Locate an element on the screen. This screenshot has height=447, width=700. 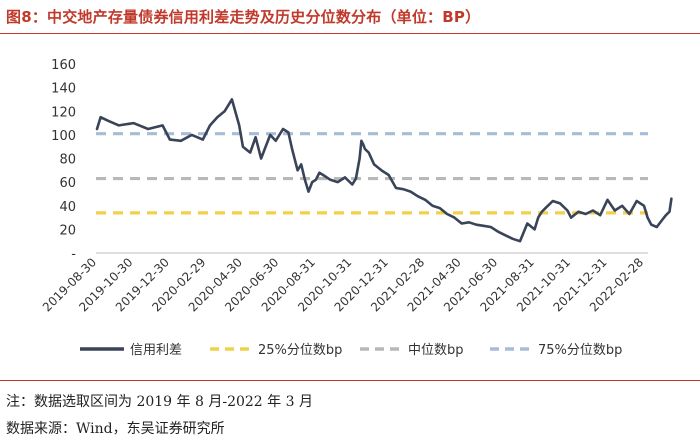
legend-label-p75: 75%分位数bp is located at coordinates (580, 350).